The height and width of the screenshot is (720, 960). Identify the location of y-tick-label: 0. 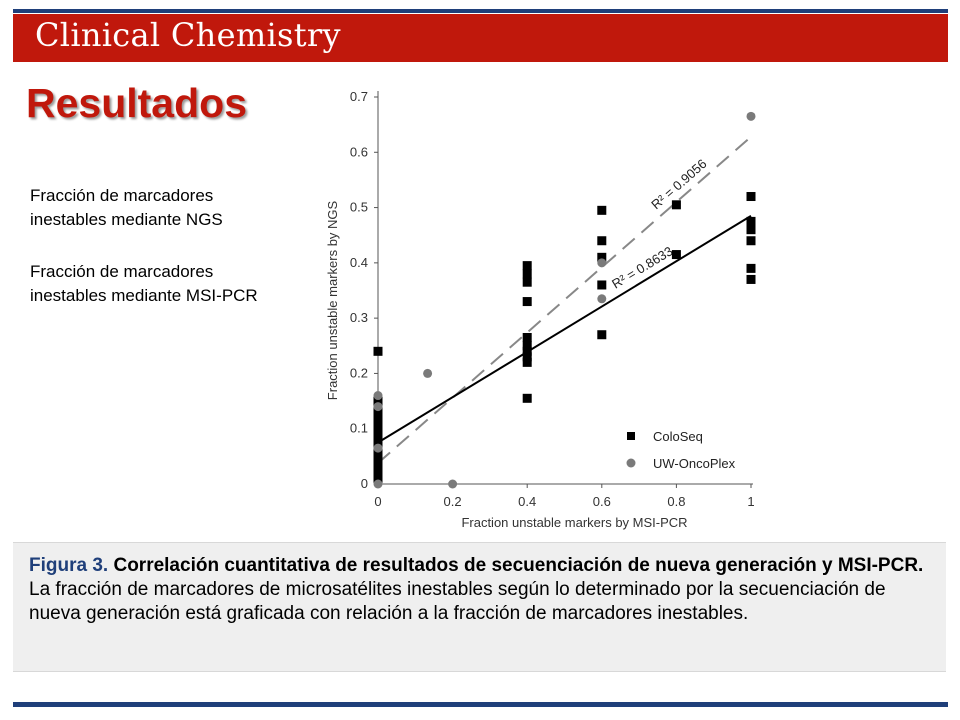
(364, 483).